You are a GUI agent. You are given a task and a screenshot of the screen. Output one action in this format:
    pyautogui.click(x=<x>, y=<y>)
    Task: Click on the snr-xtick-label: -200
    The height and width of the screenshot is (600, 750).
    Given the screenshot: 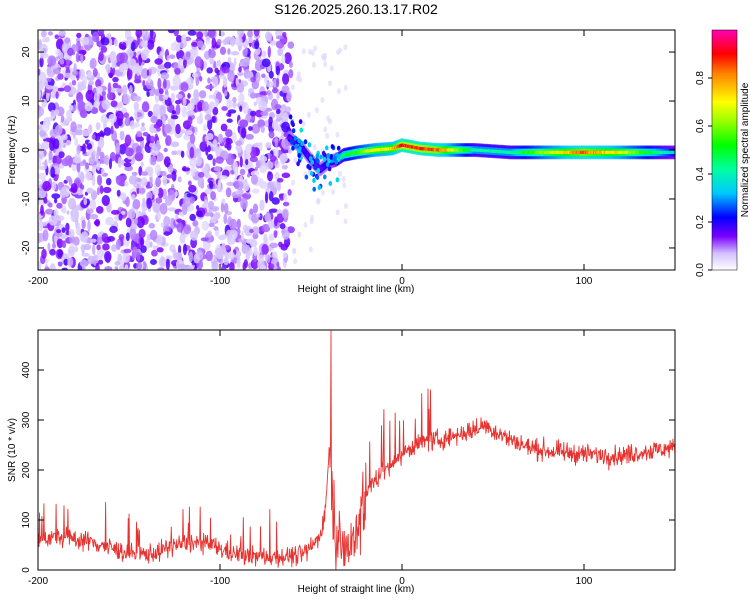 What is the action you would take?
    pyautogui.click(x=38, y=581)
    